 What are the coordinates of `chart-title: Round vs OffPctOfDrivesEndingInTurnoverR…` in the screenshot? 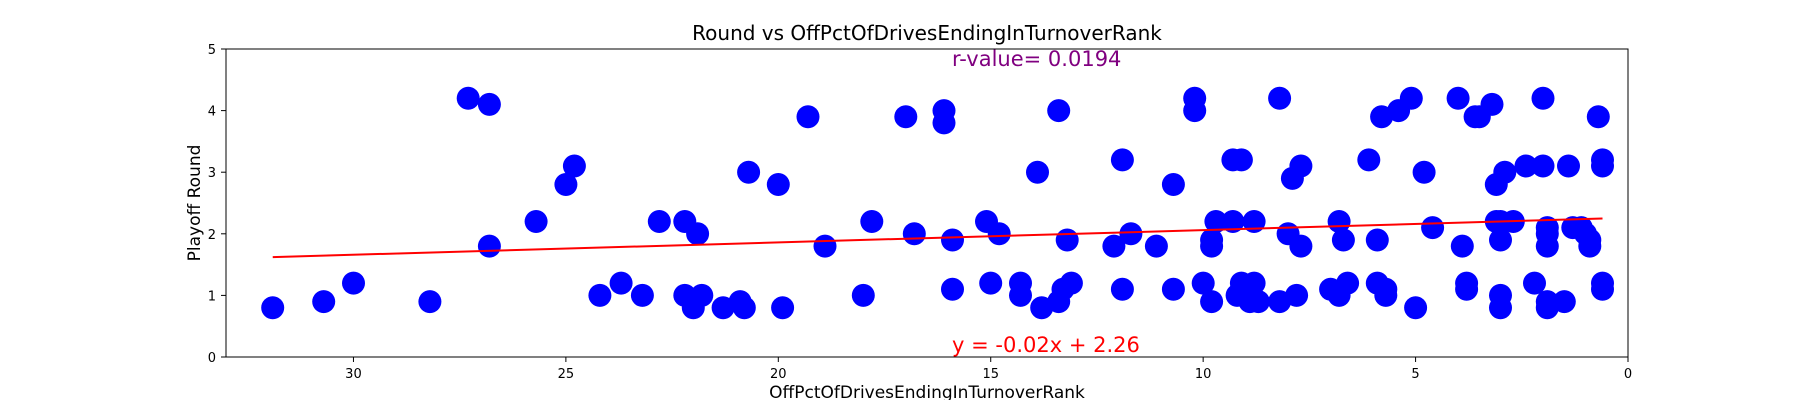 It's located at (927, 33).